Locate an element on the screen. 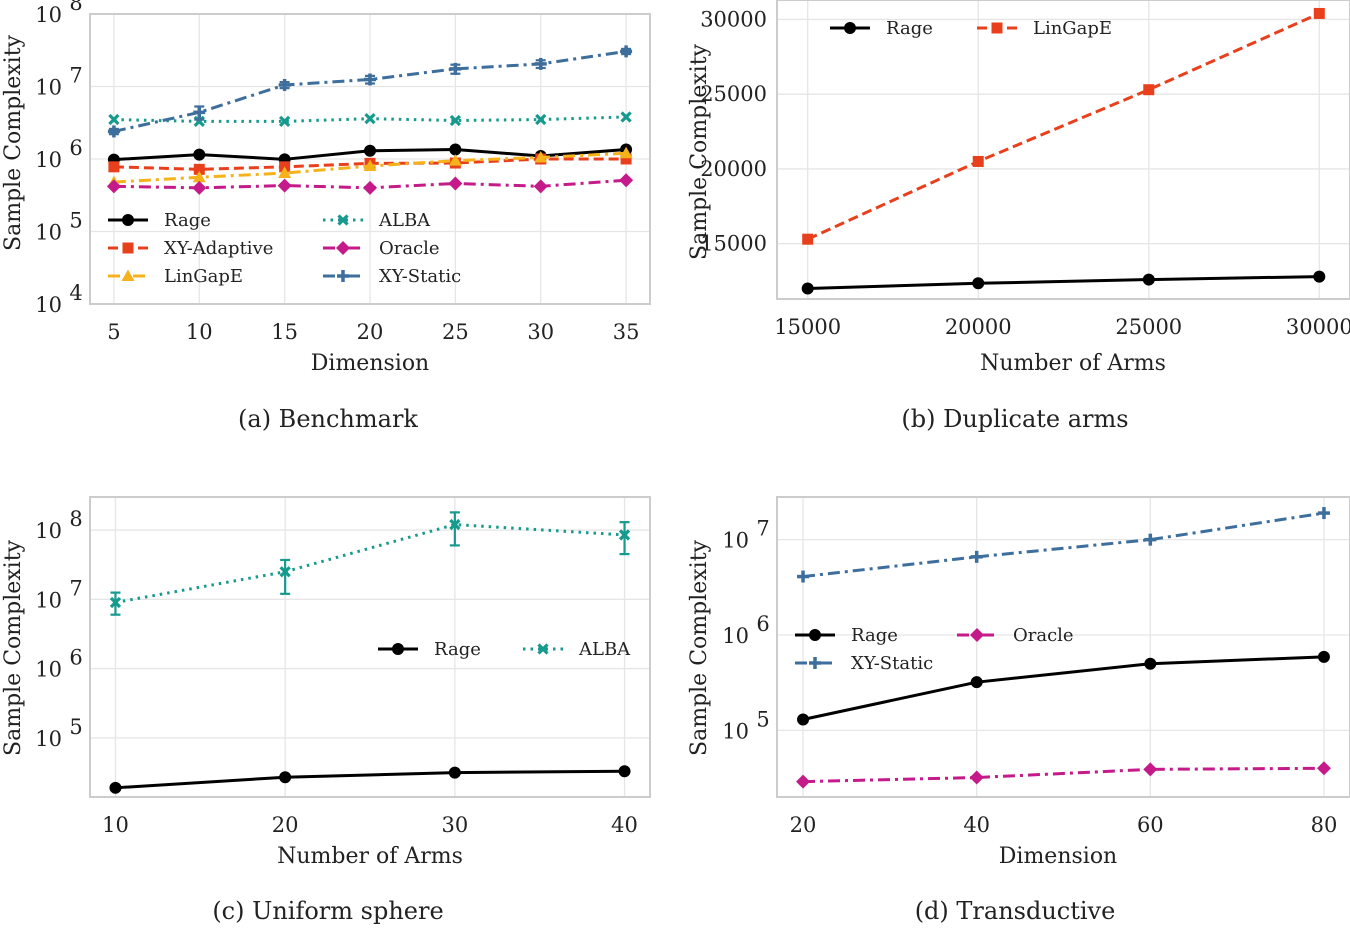  x-tick-label: 25 is located at coordinates (455, 332).